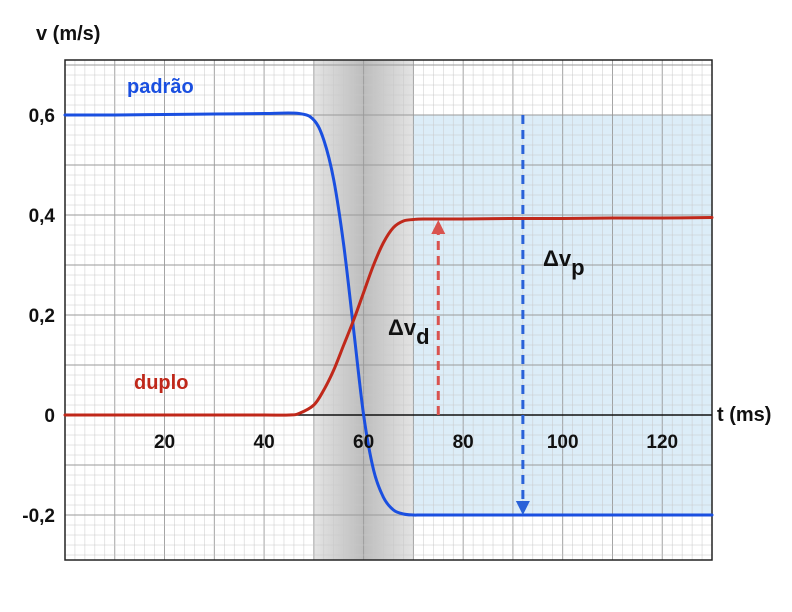 The width and height of the screenshot is (792, 612). Describe the element at coordinates (744, 415) in the screenshot. I see `x-axis-label: t (ms)` at that location.